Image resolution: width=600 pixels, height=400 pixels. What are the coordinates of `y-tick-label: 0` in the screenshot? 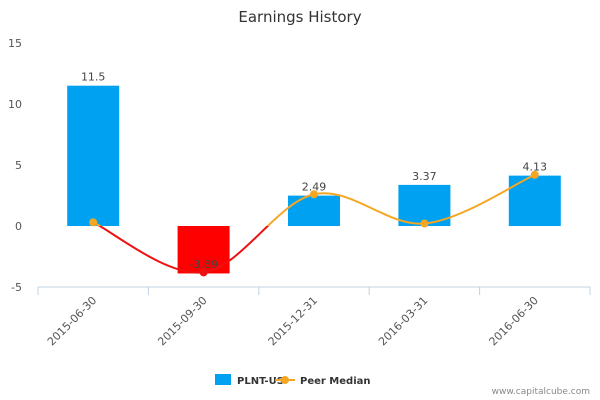 It's located at (18, 226).